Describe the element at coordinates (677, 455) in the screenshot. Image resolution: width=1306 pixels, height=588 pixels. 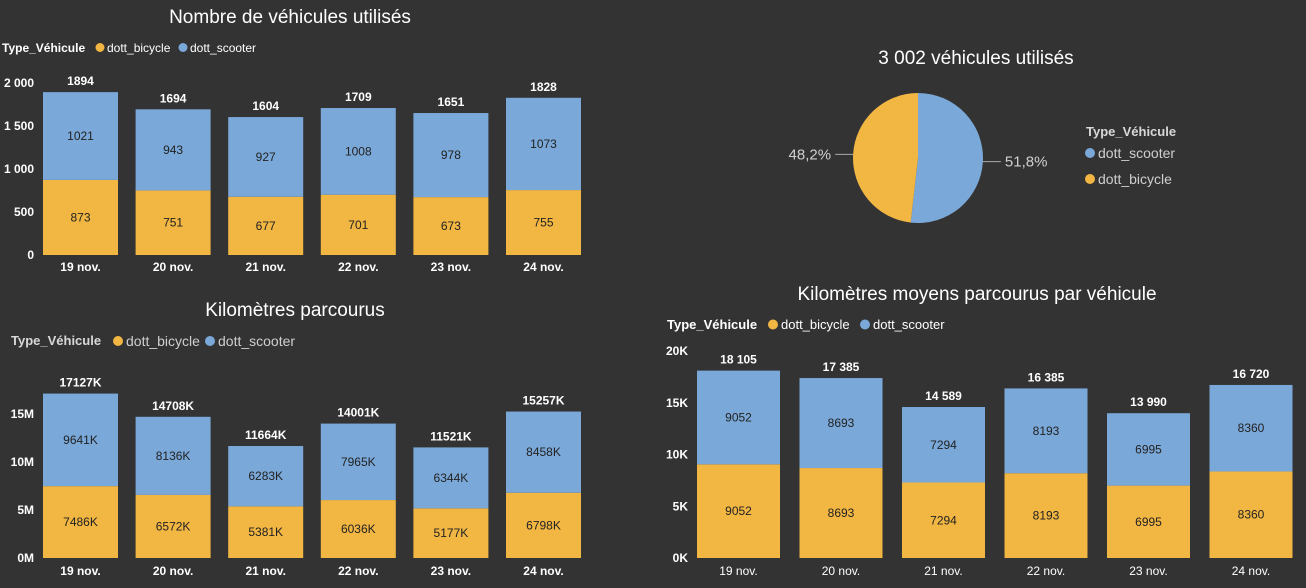
I see `y-tick-label: 10K` at that location.